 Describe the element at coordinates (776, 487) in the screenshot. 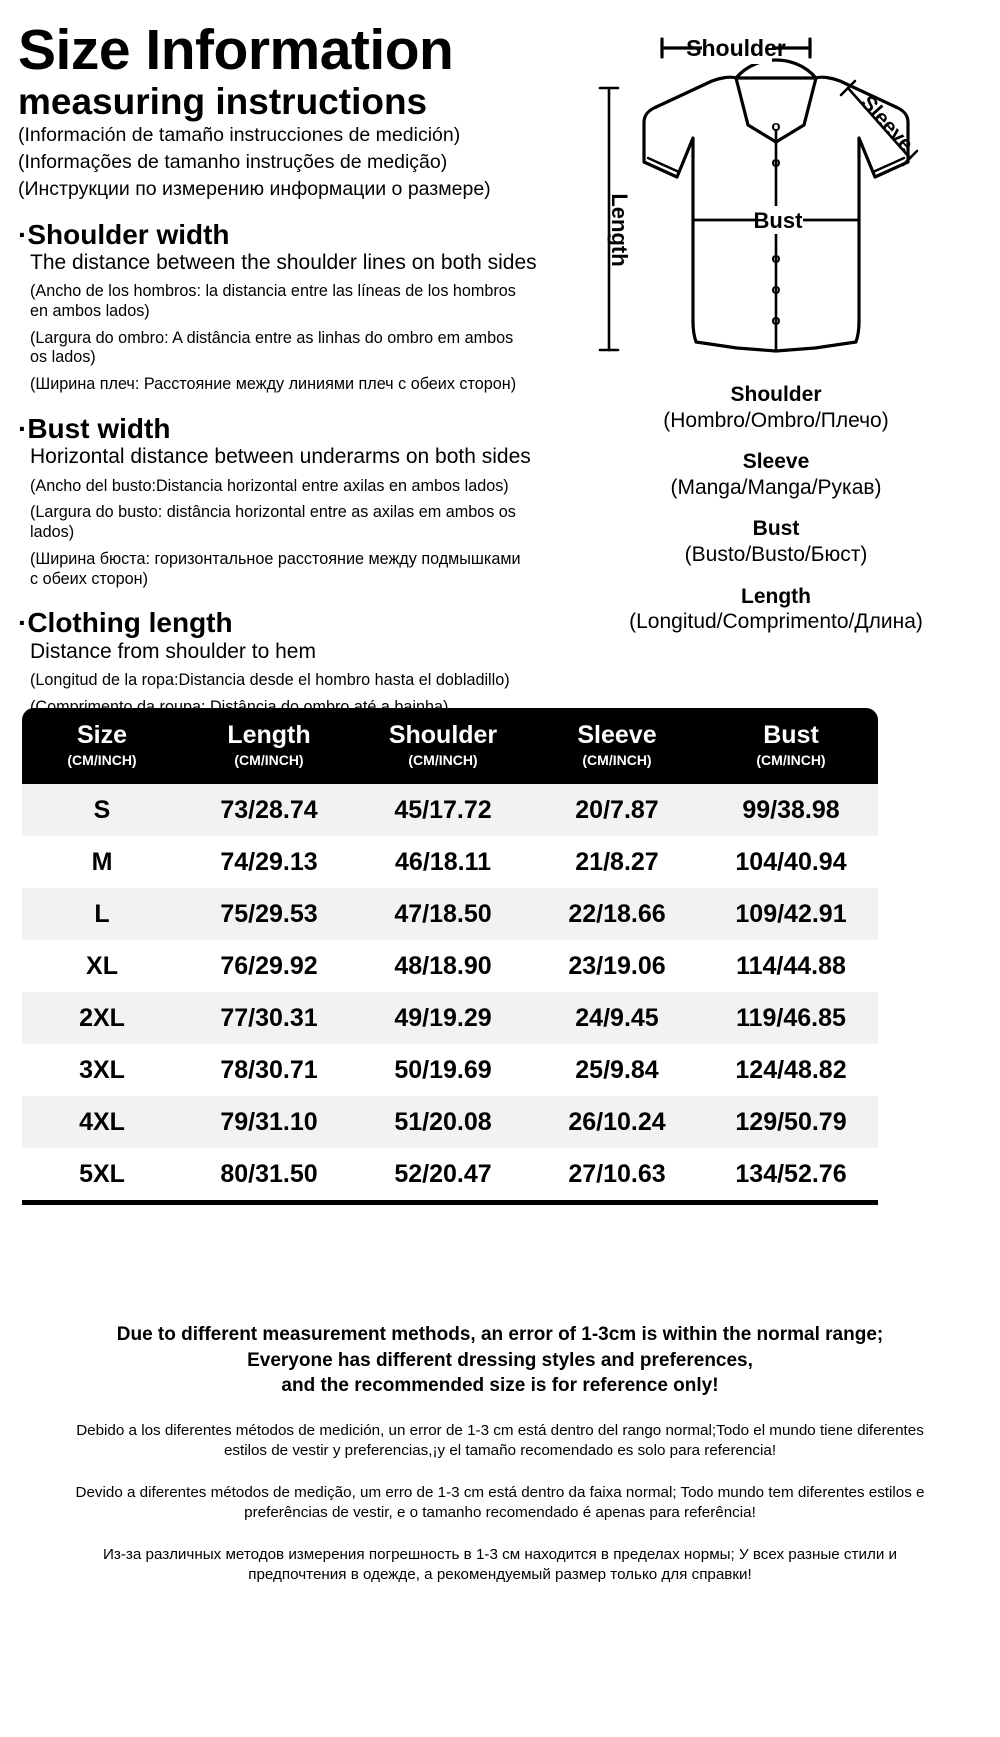

I see `legend-translations: (Manga/Manga/Рукав)` at that location.